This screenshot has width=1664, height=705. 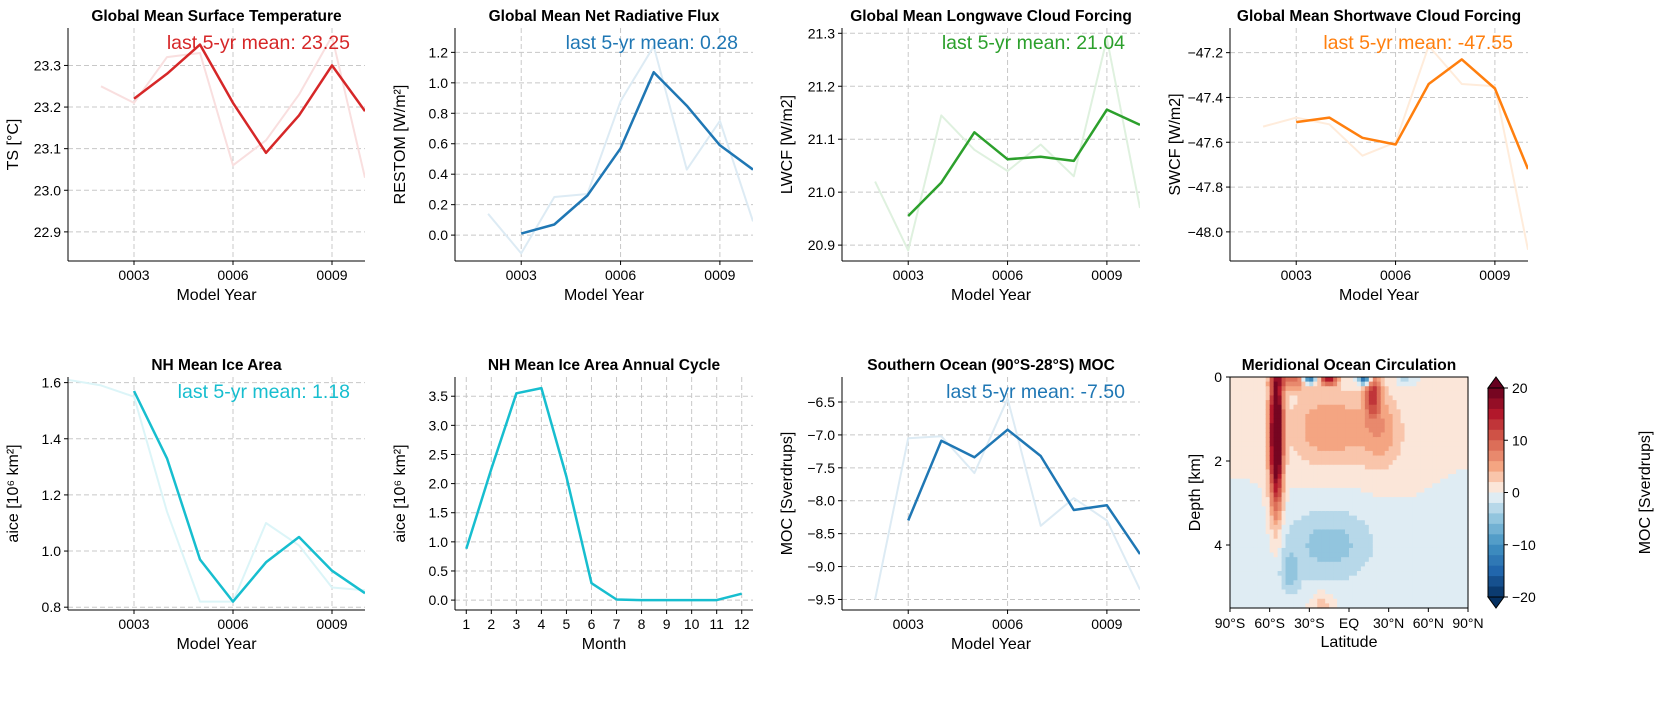 I want to click on y-tick-label: −47.8, so click(x=1206, y=187).